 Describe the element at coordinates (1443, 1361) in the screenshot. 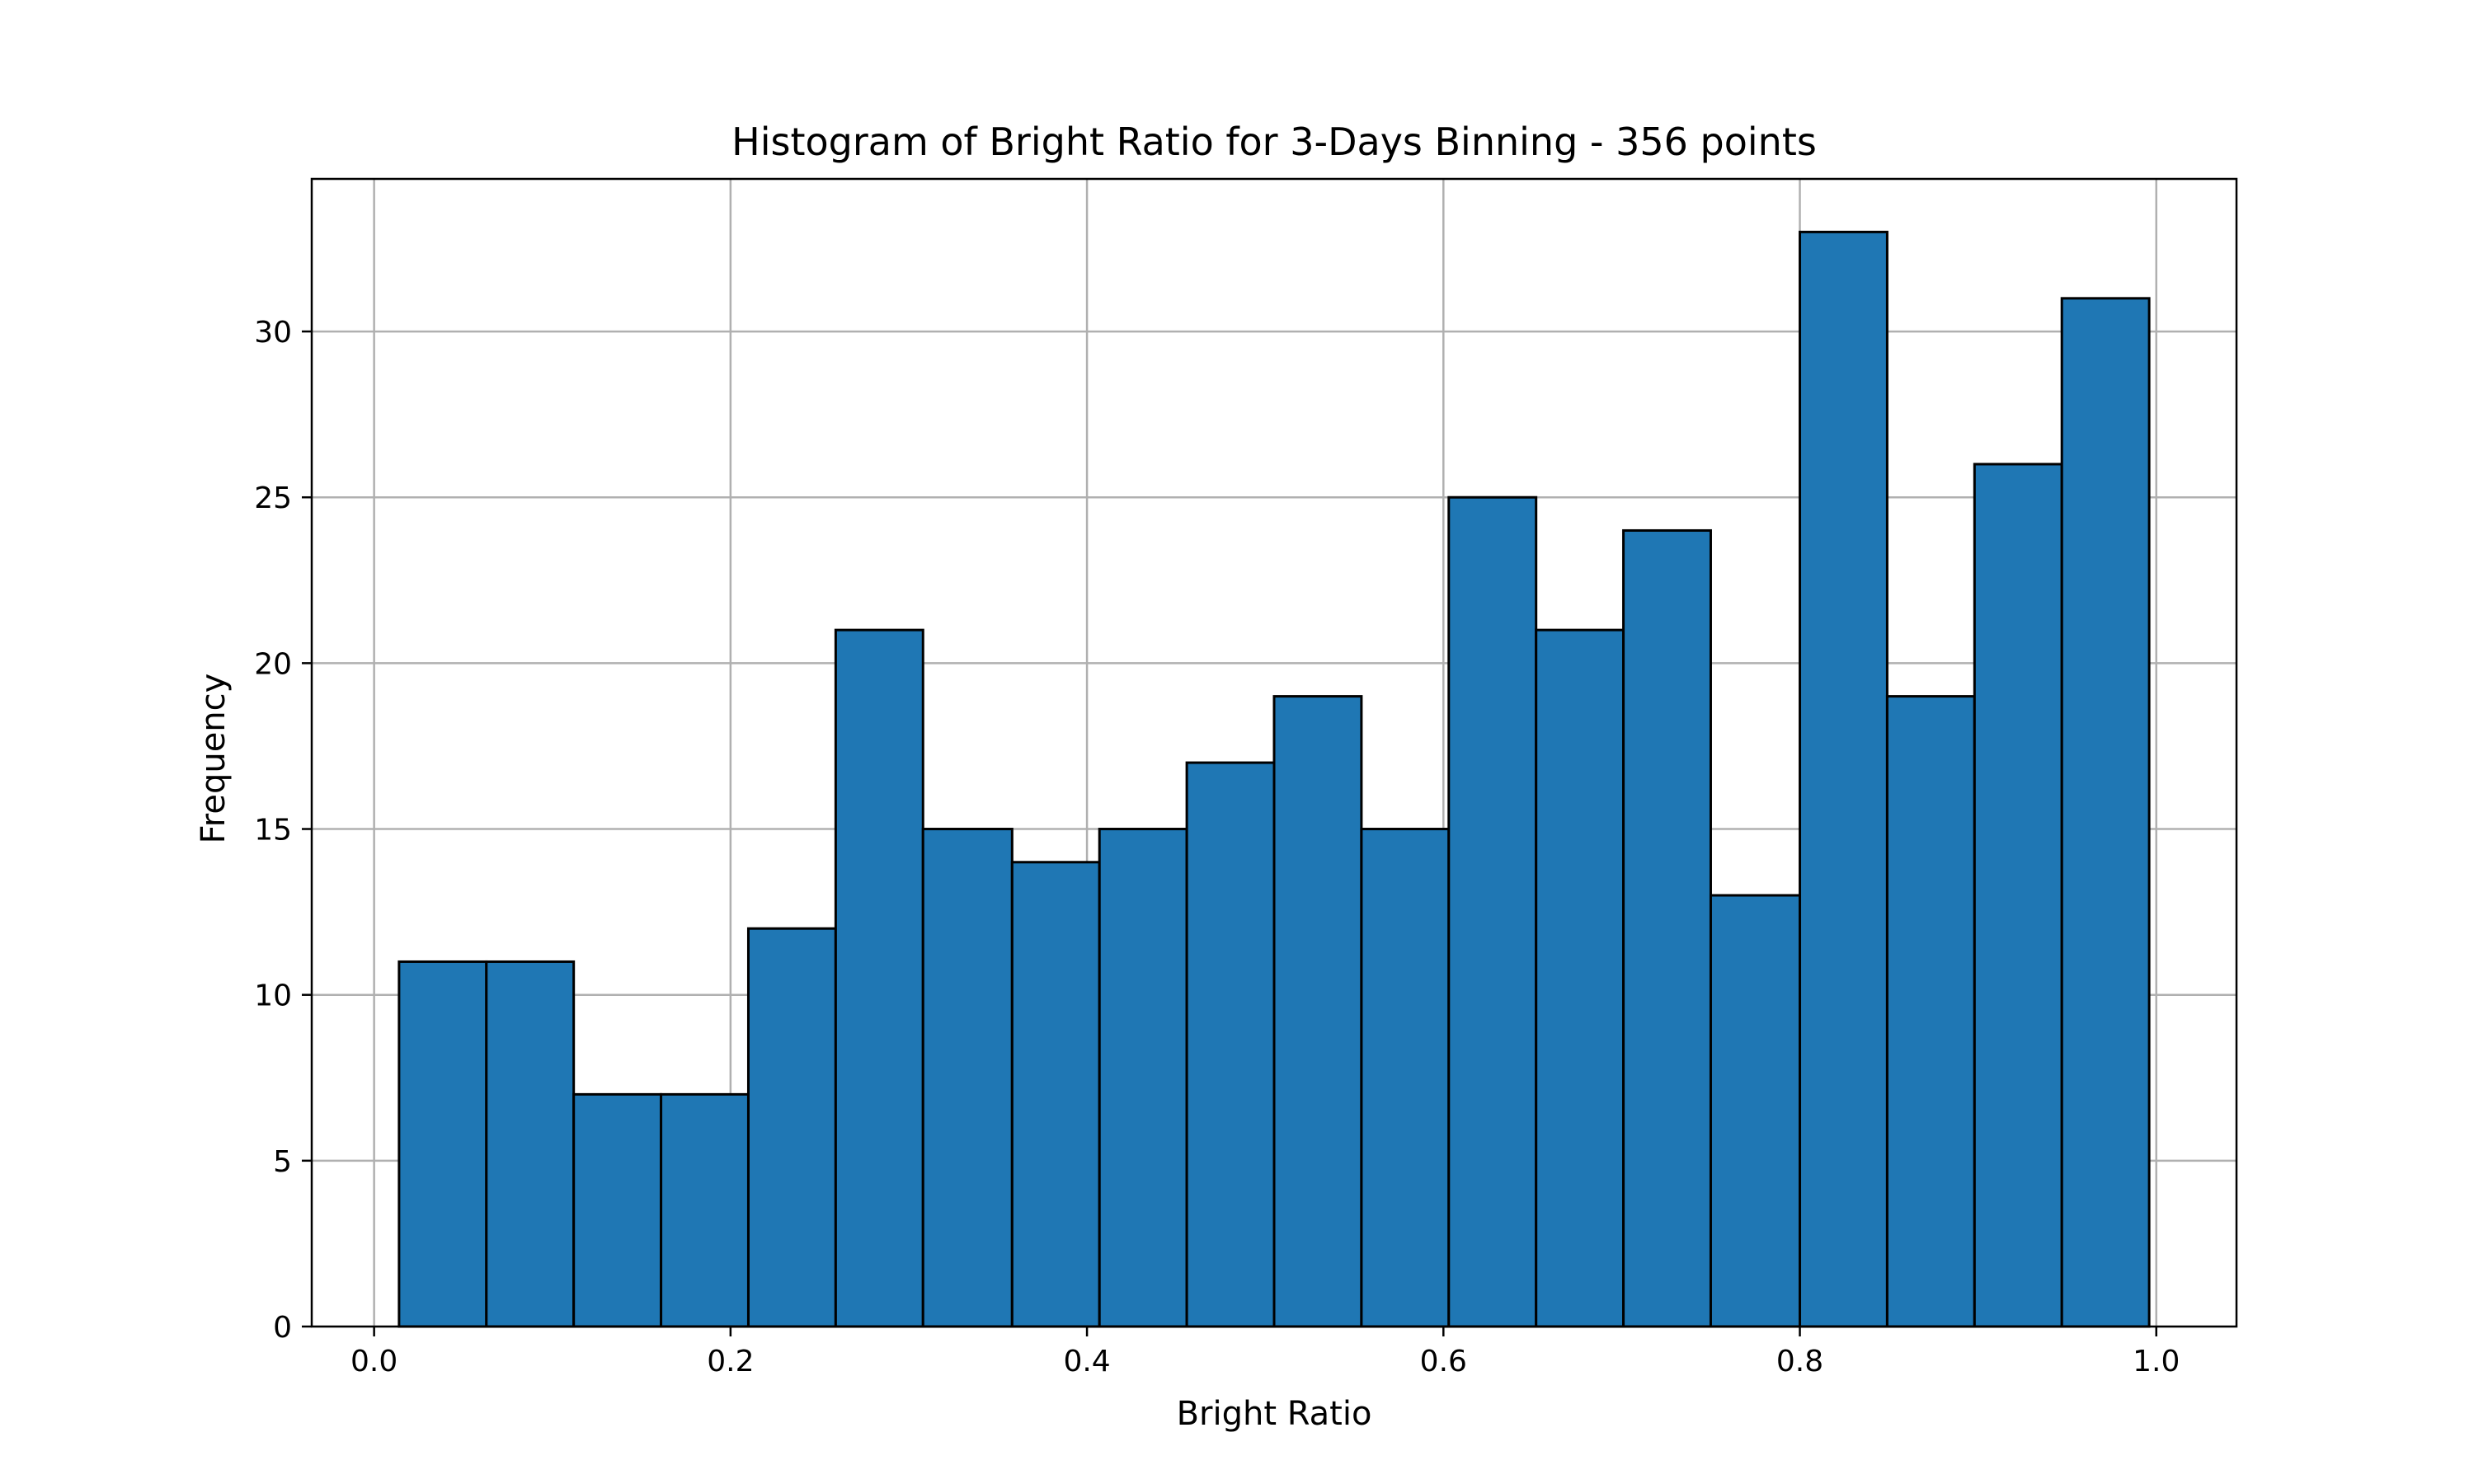

I see `x-tick-label: 0.6` at that location.